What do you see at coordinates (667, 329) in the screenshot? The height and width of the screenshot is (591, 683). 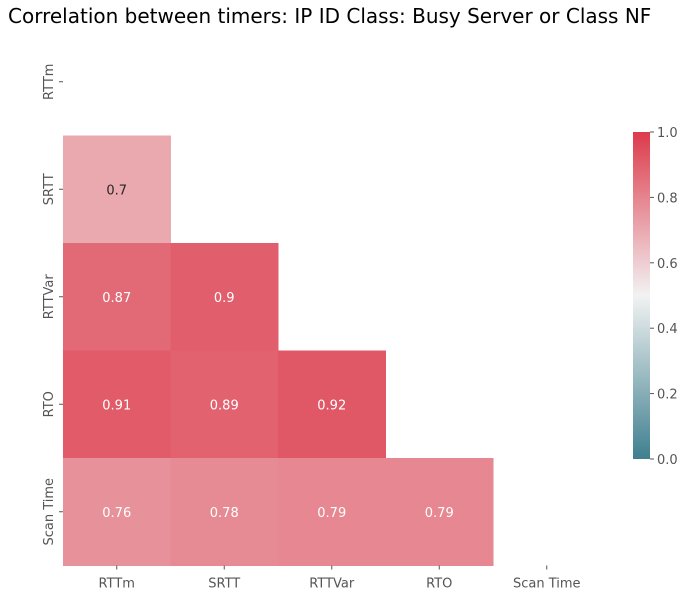 I see `colorbar-tick-label: 0.4` at bounding box center [667, 329].